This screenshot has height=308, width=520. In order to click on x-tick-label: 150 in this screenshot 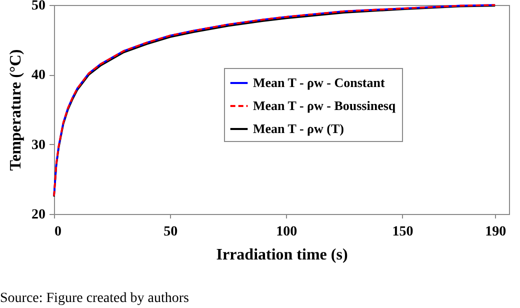, I will do `click(403, 232)`.